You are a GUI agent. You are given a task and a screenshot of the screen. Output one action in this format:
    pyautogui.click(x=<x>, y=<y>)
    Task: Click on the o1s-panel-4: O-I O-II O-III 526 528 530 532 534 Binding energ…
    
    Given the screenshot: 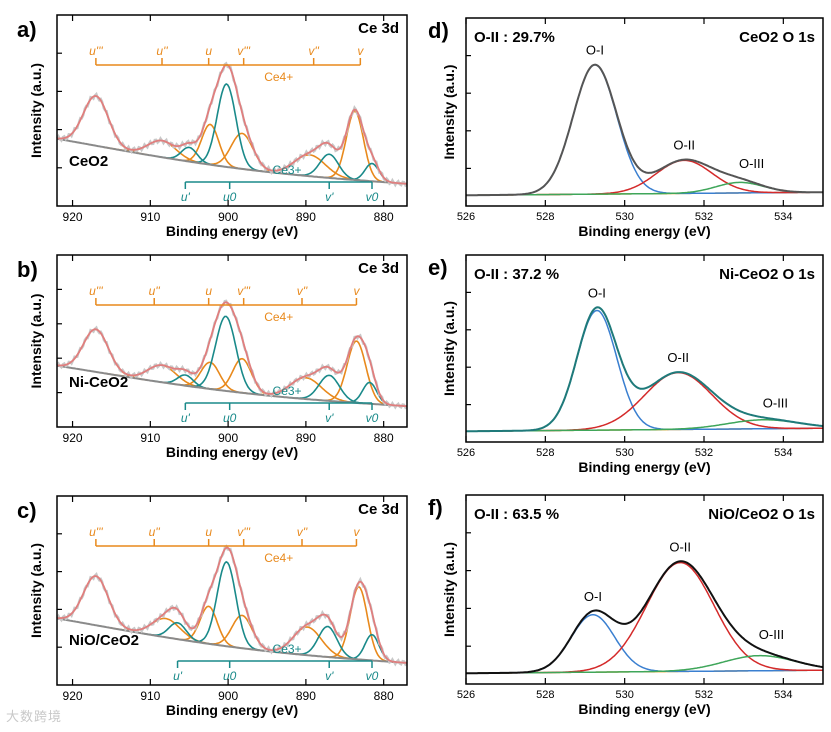 What is the action you would take?
    pyautogui.click(x=626, y=364)
    